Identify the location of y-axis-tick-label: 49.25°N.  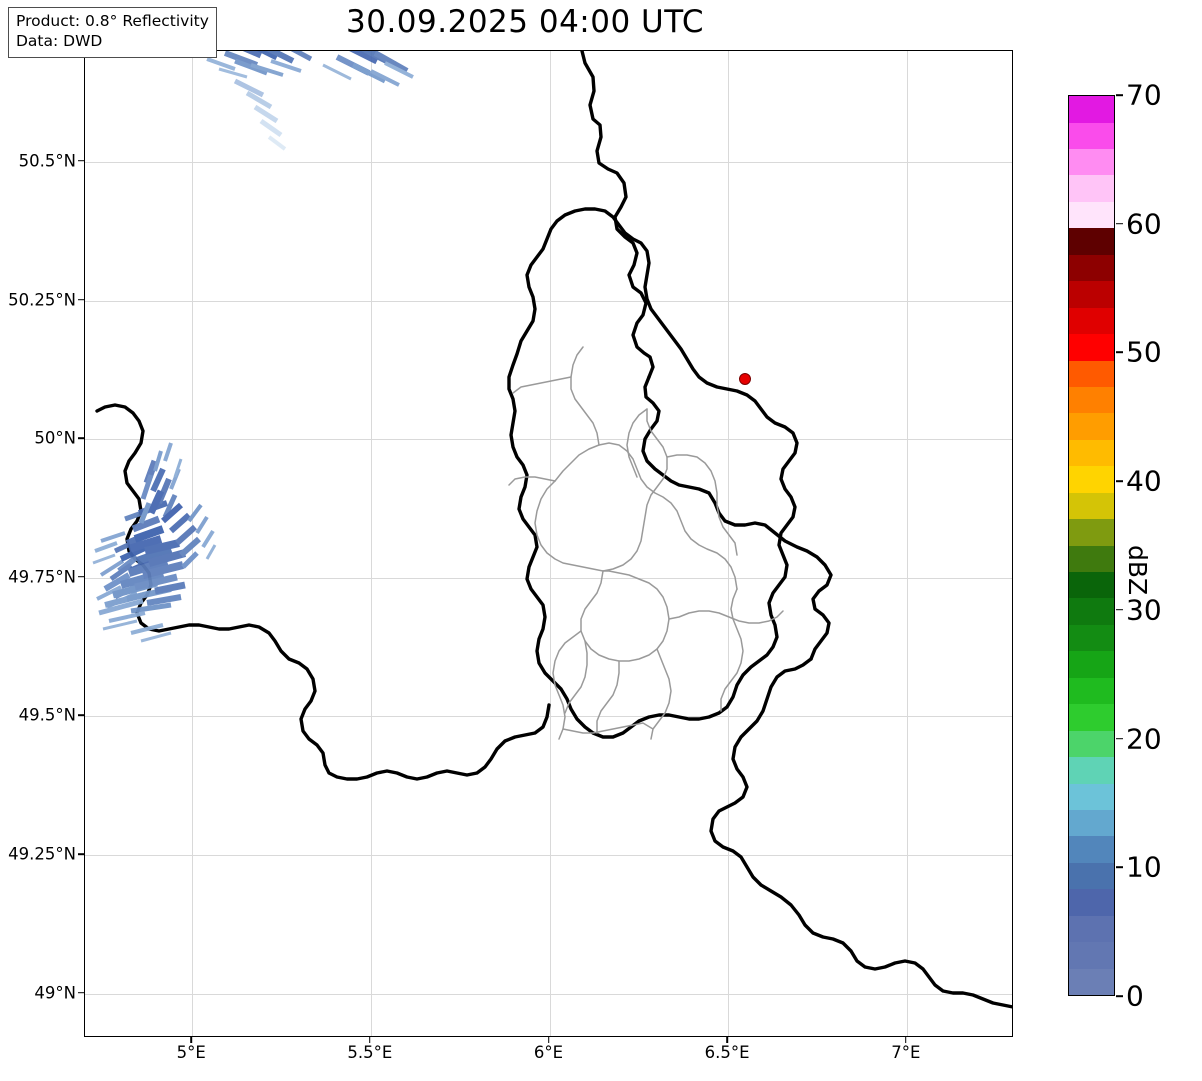
(42, 854).